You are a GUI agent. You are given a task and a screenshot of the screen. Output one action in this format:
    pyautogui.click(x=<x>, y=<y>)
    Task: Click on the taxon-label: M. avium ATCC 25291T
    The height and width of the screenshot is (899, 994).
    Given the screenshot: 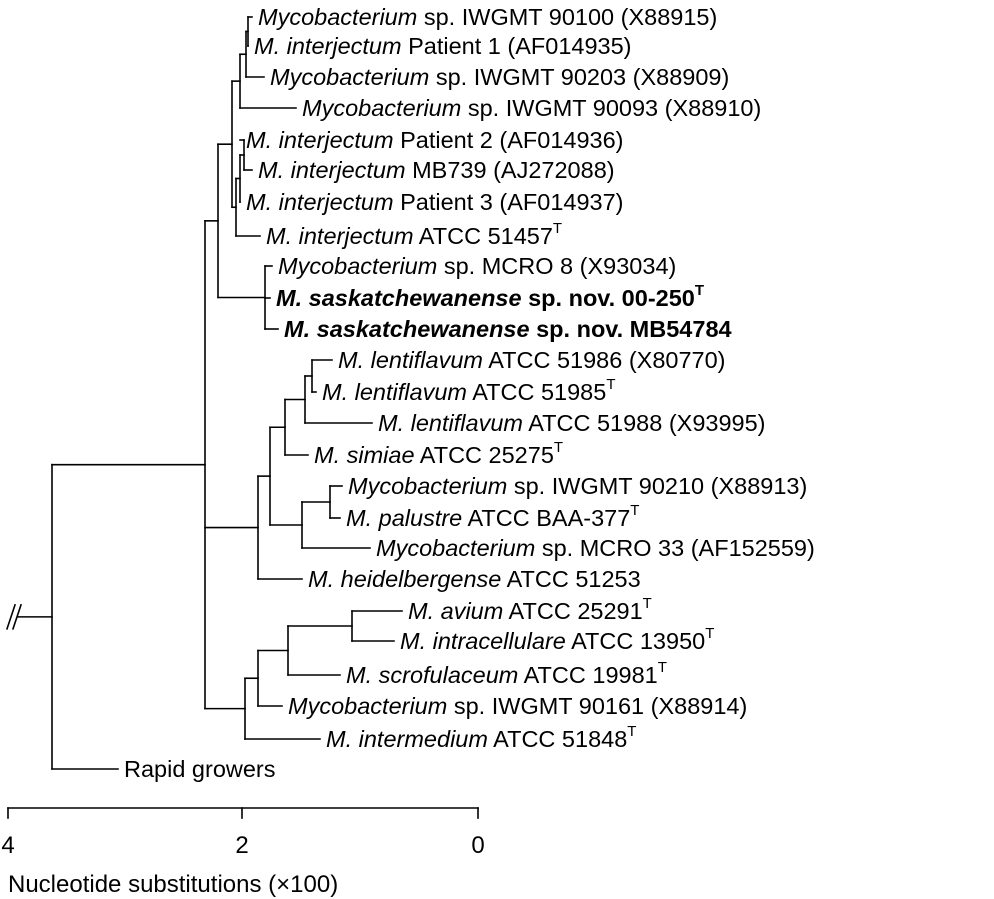 What is the action you would take?
    pyautogui.click(x=530, y=609)
    